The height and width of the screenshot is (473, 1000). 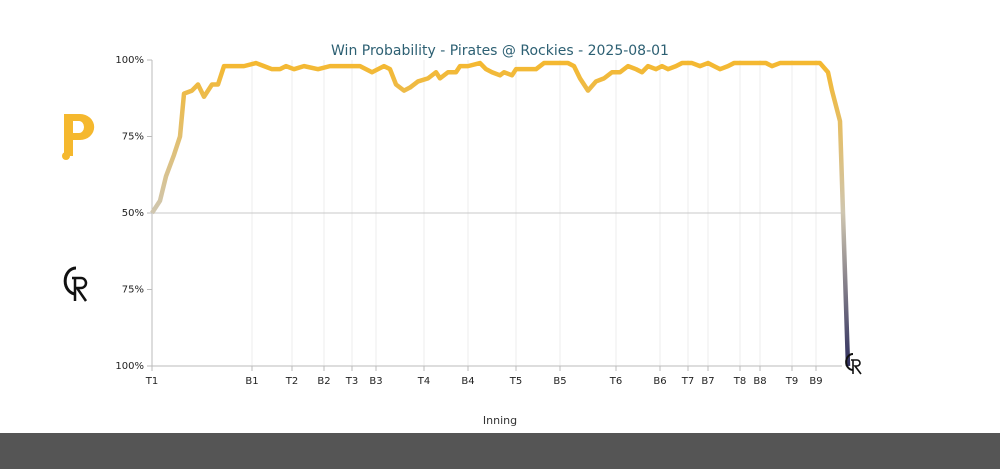 What do you see at coordinates (375, 381) in the screenshot?
I see `x-tick-label: B3` at bounding box center [375, 381].